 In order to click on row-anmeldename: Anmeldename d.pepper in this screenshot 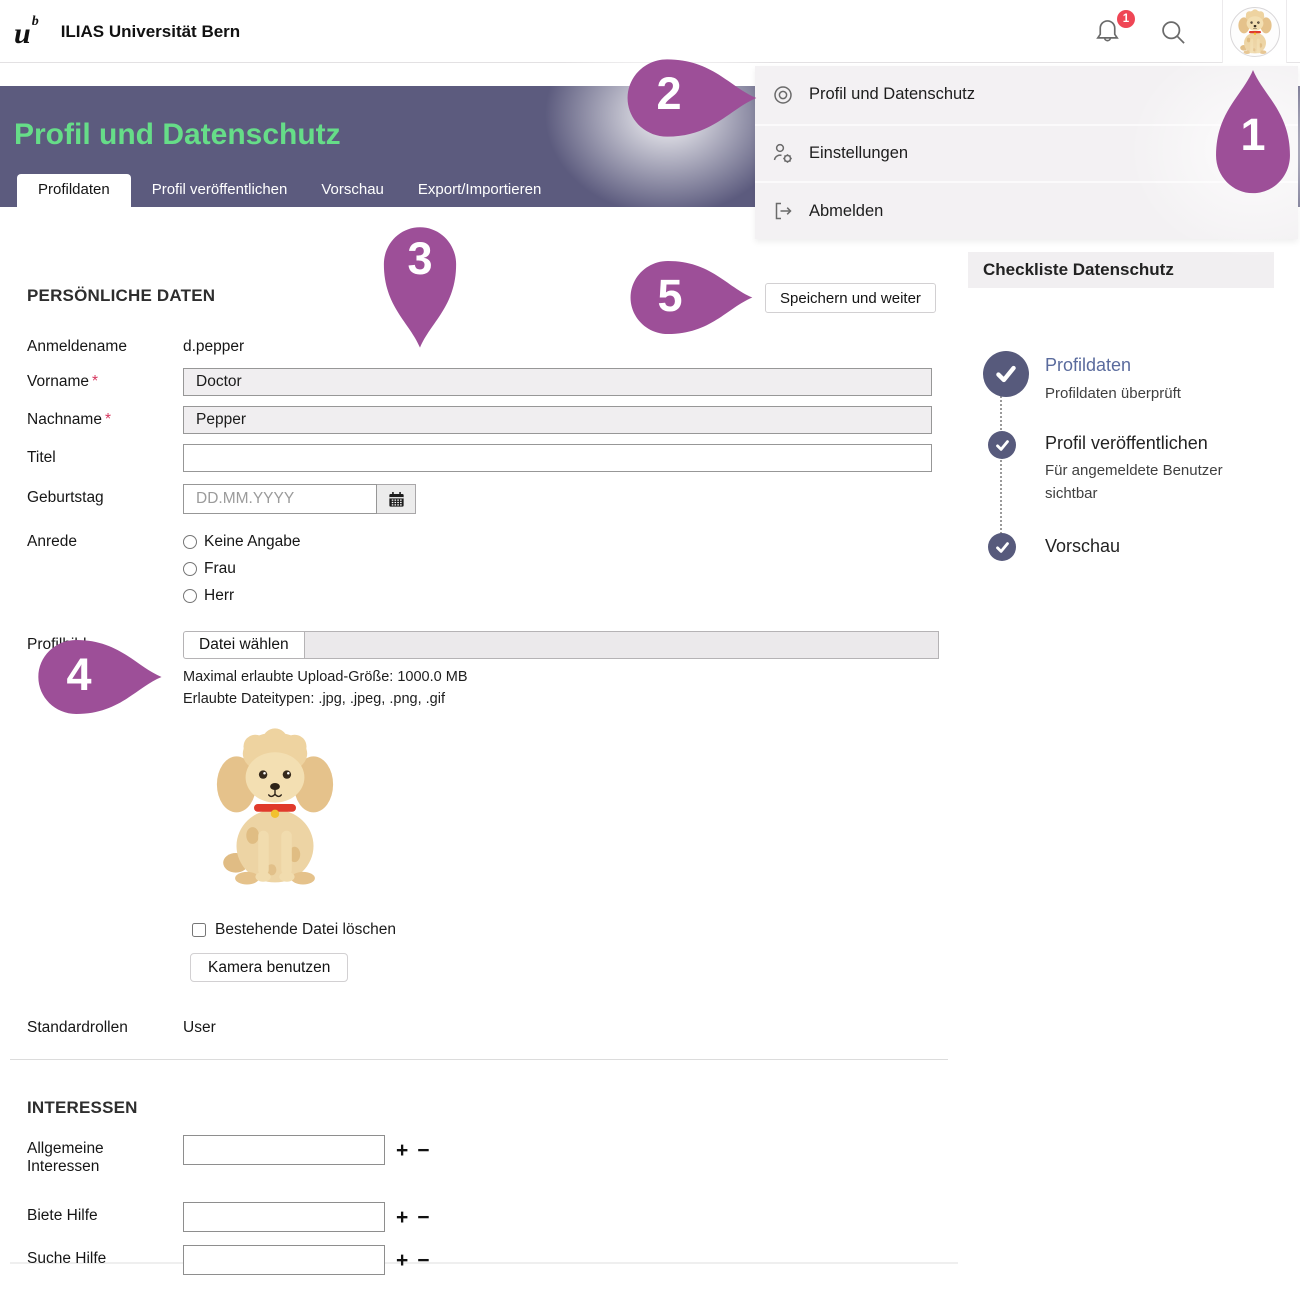, I will do `click(487, 344)`.